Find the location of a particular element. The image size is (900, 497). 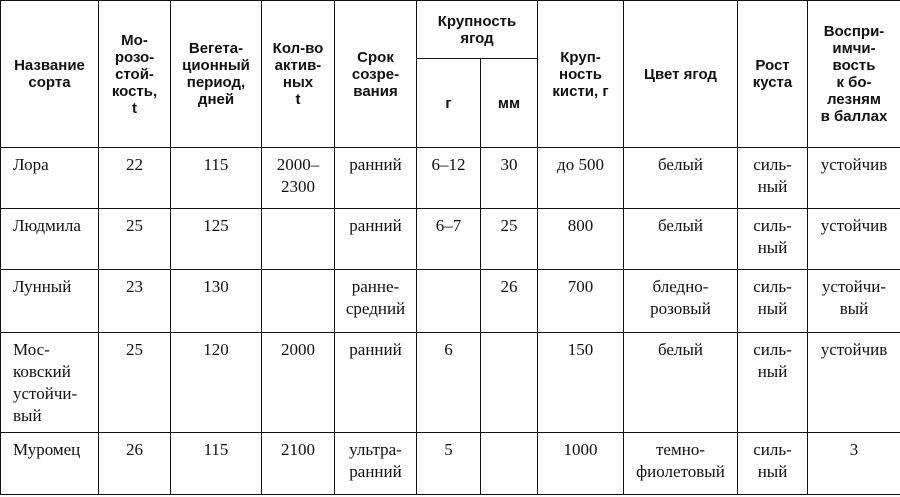

header-color: Цвет ягод is located at coordinates (680, 74).